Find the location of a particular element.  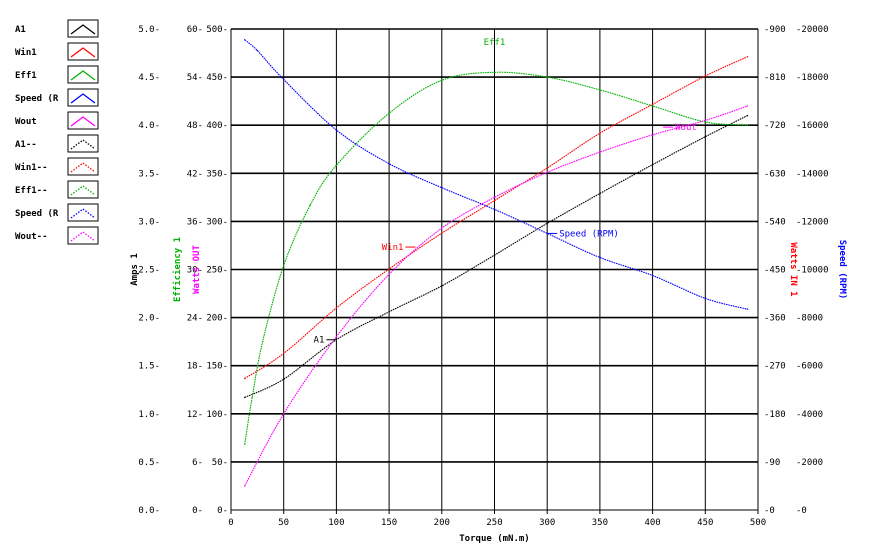

speed-tick-label: -10000 is located at coordinates (812, 271).